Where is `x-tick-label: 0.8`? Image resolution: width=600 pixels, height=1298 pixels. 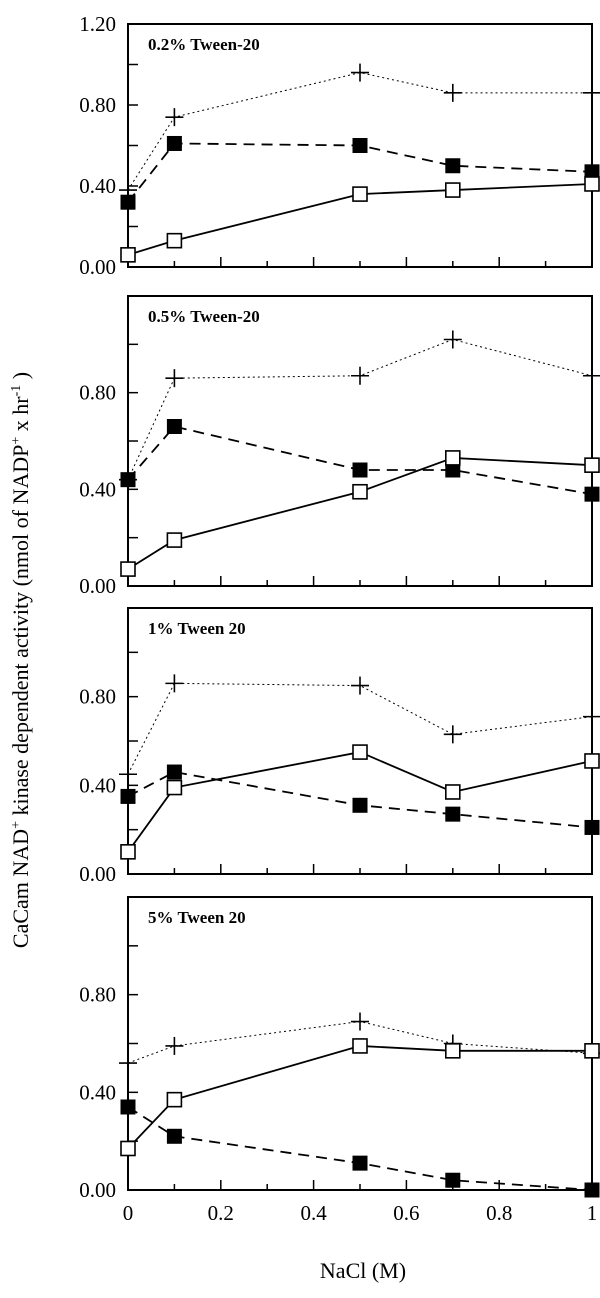 x-tick-label: 0.8 is located at coordinates (499, 1213).